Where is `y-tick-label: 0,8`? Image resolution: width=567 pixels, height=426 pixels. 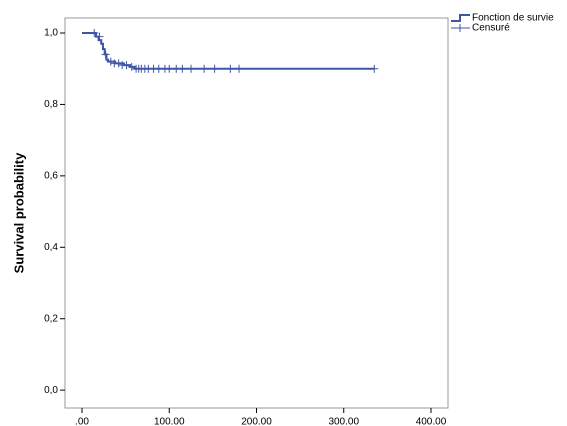
y-tick-label: 0,8 is located at coordinates (51, 104).